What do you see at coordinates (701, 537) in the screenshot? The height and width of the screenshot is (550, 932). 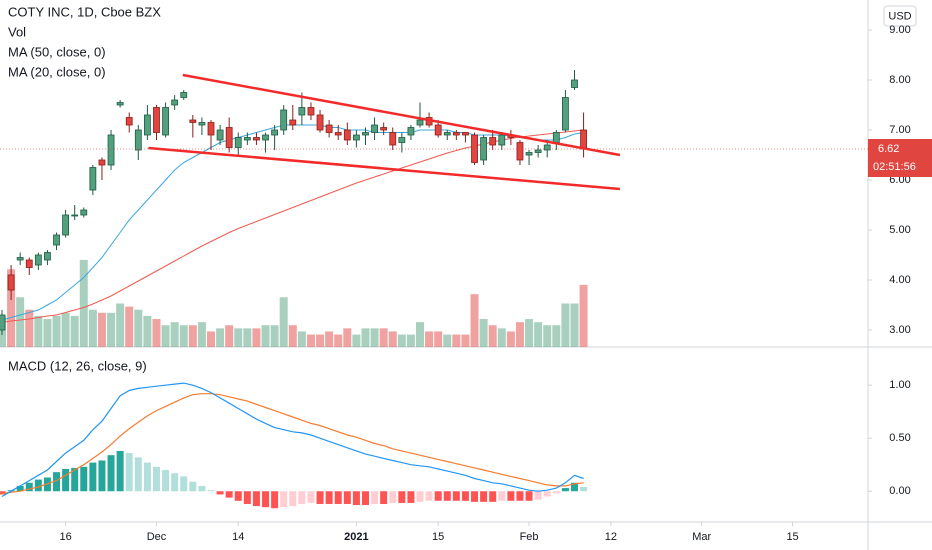 I see `time-tick-label: Mar` at bounding box center [701, 537].